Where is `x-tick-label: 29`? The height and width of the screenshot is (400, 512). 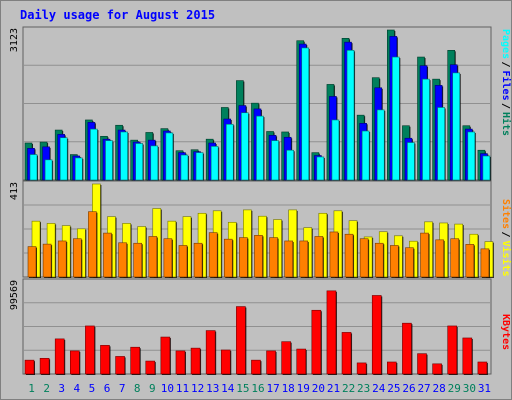 x-tick-label: 29 is located at coordinates (454, 388).